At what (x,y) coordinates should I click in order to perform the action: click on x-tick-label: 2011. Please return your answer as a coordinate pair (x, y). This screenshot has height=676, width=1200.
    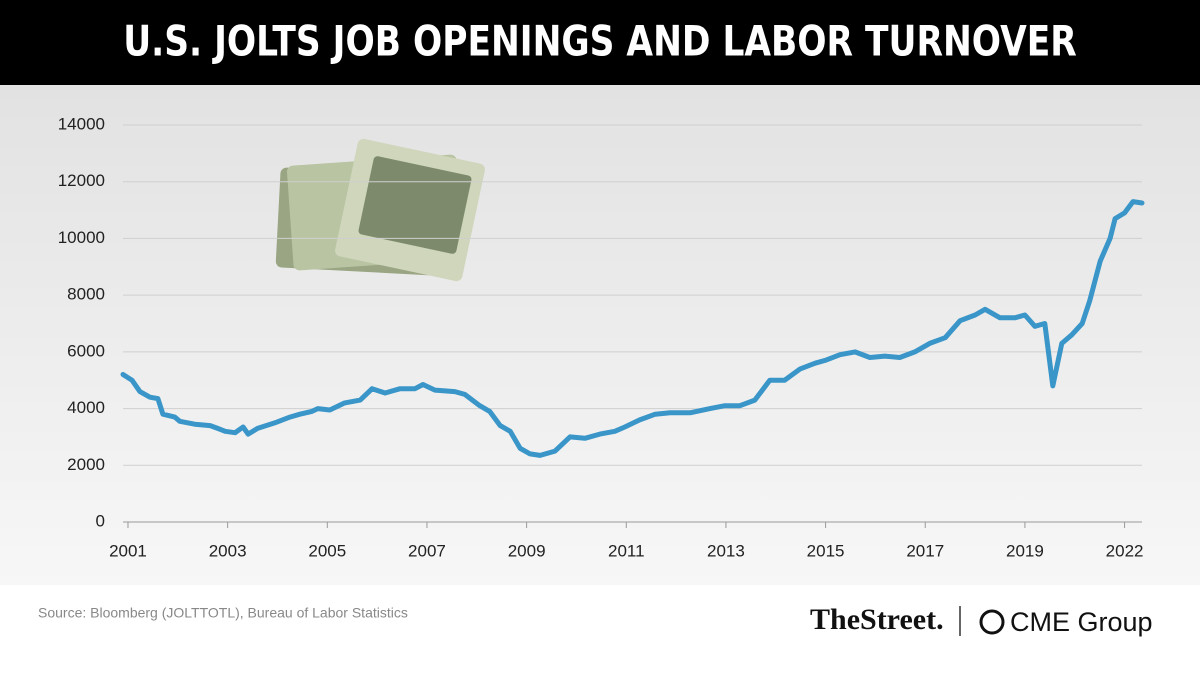
    Looking at the image, I should click on (626, 550).